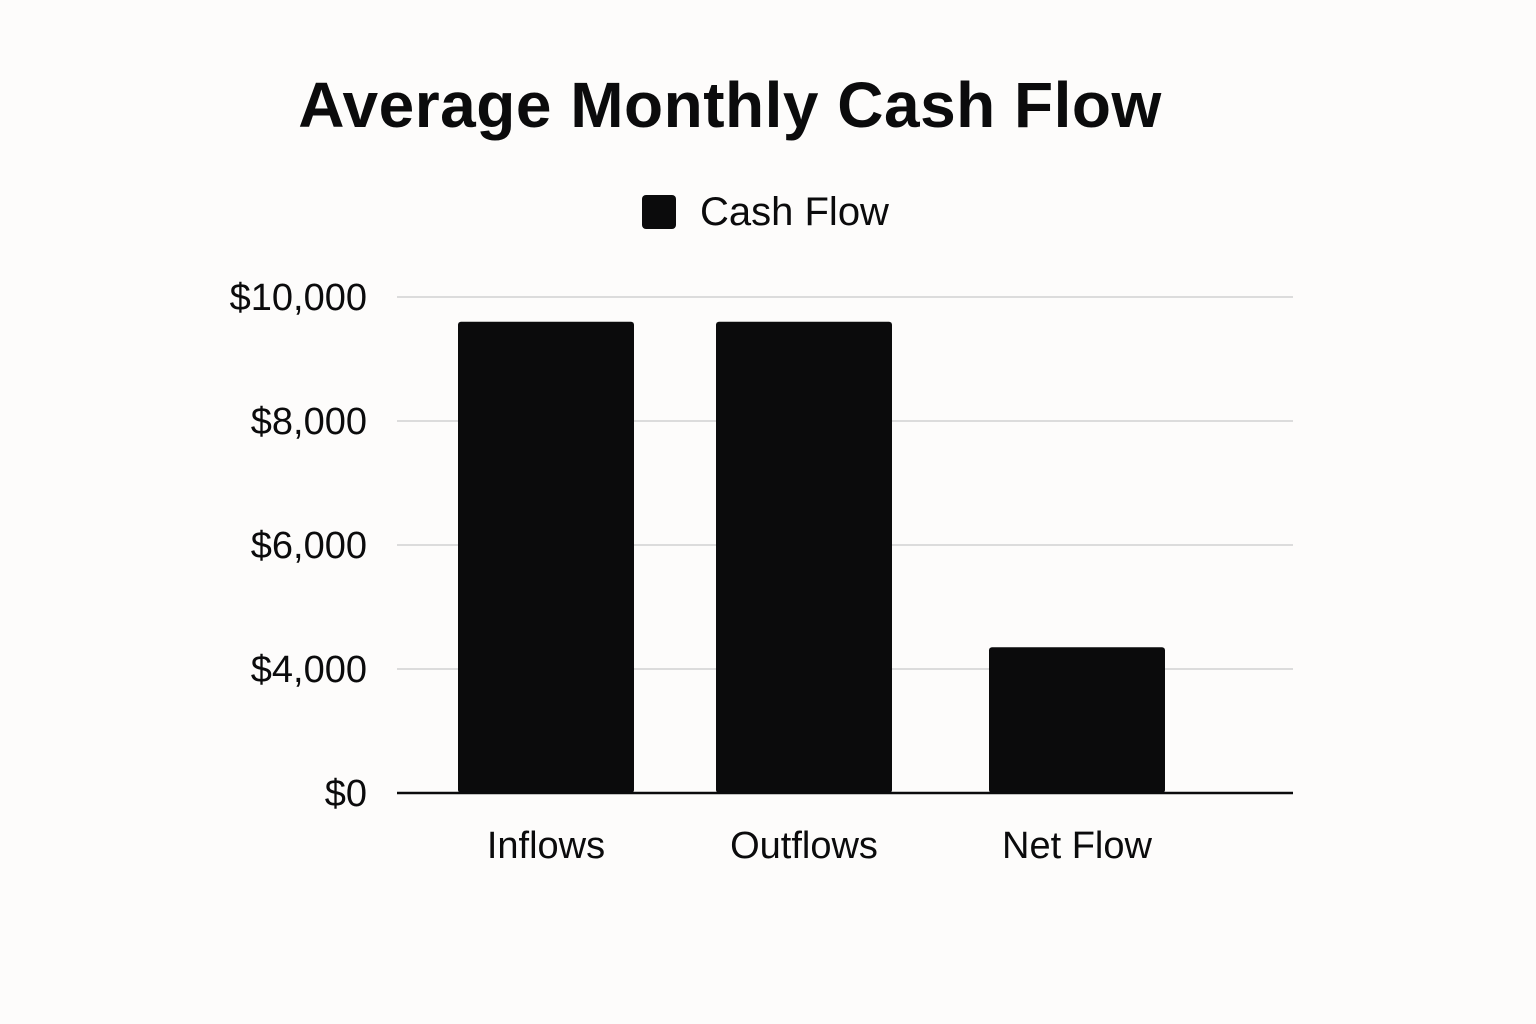 This screenshot has height=1024, width=1536. Describe the element at coordinates (546, 846) in the screenshot. I see `x-tick-label: Inflows` at that location.